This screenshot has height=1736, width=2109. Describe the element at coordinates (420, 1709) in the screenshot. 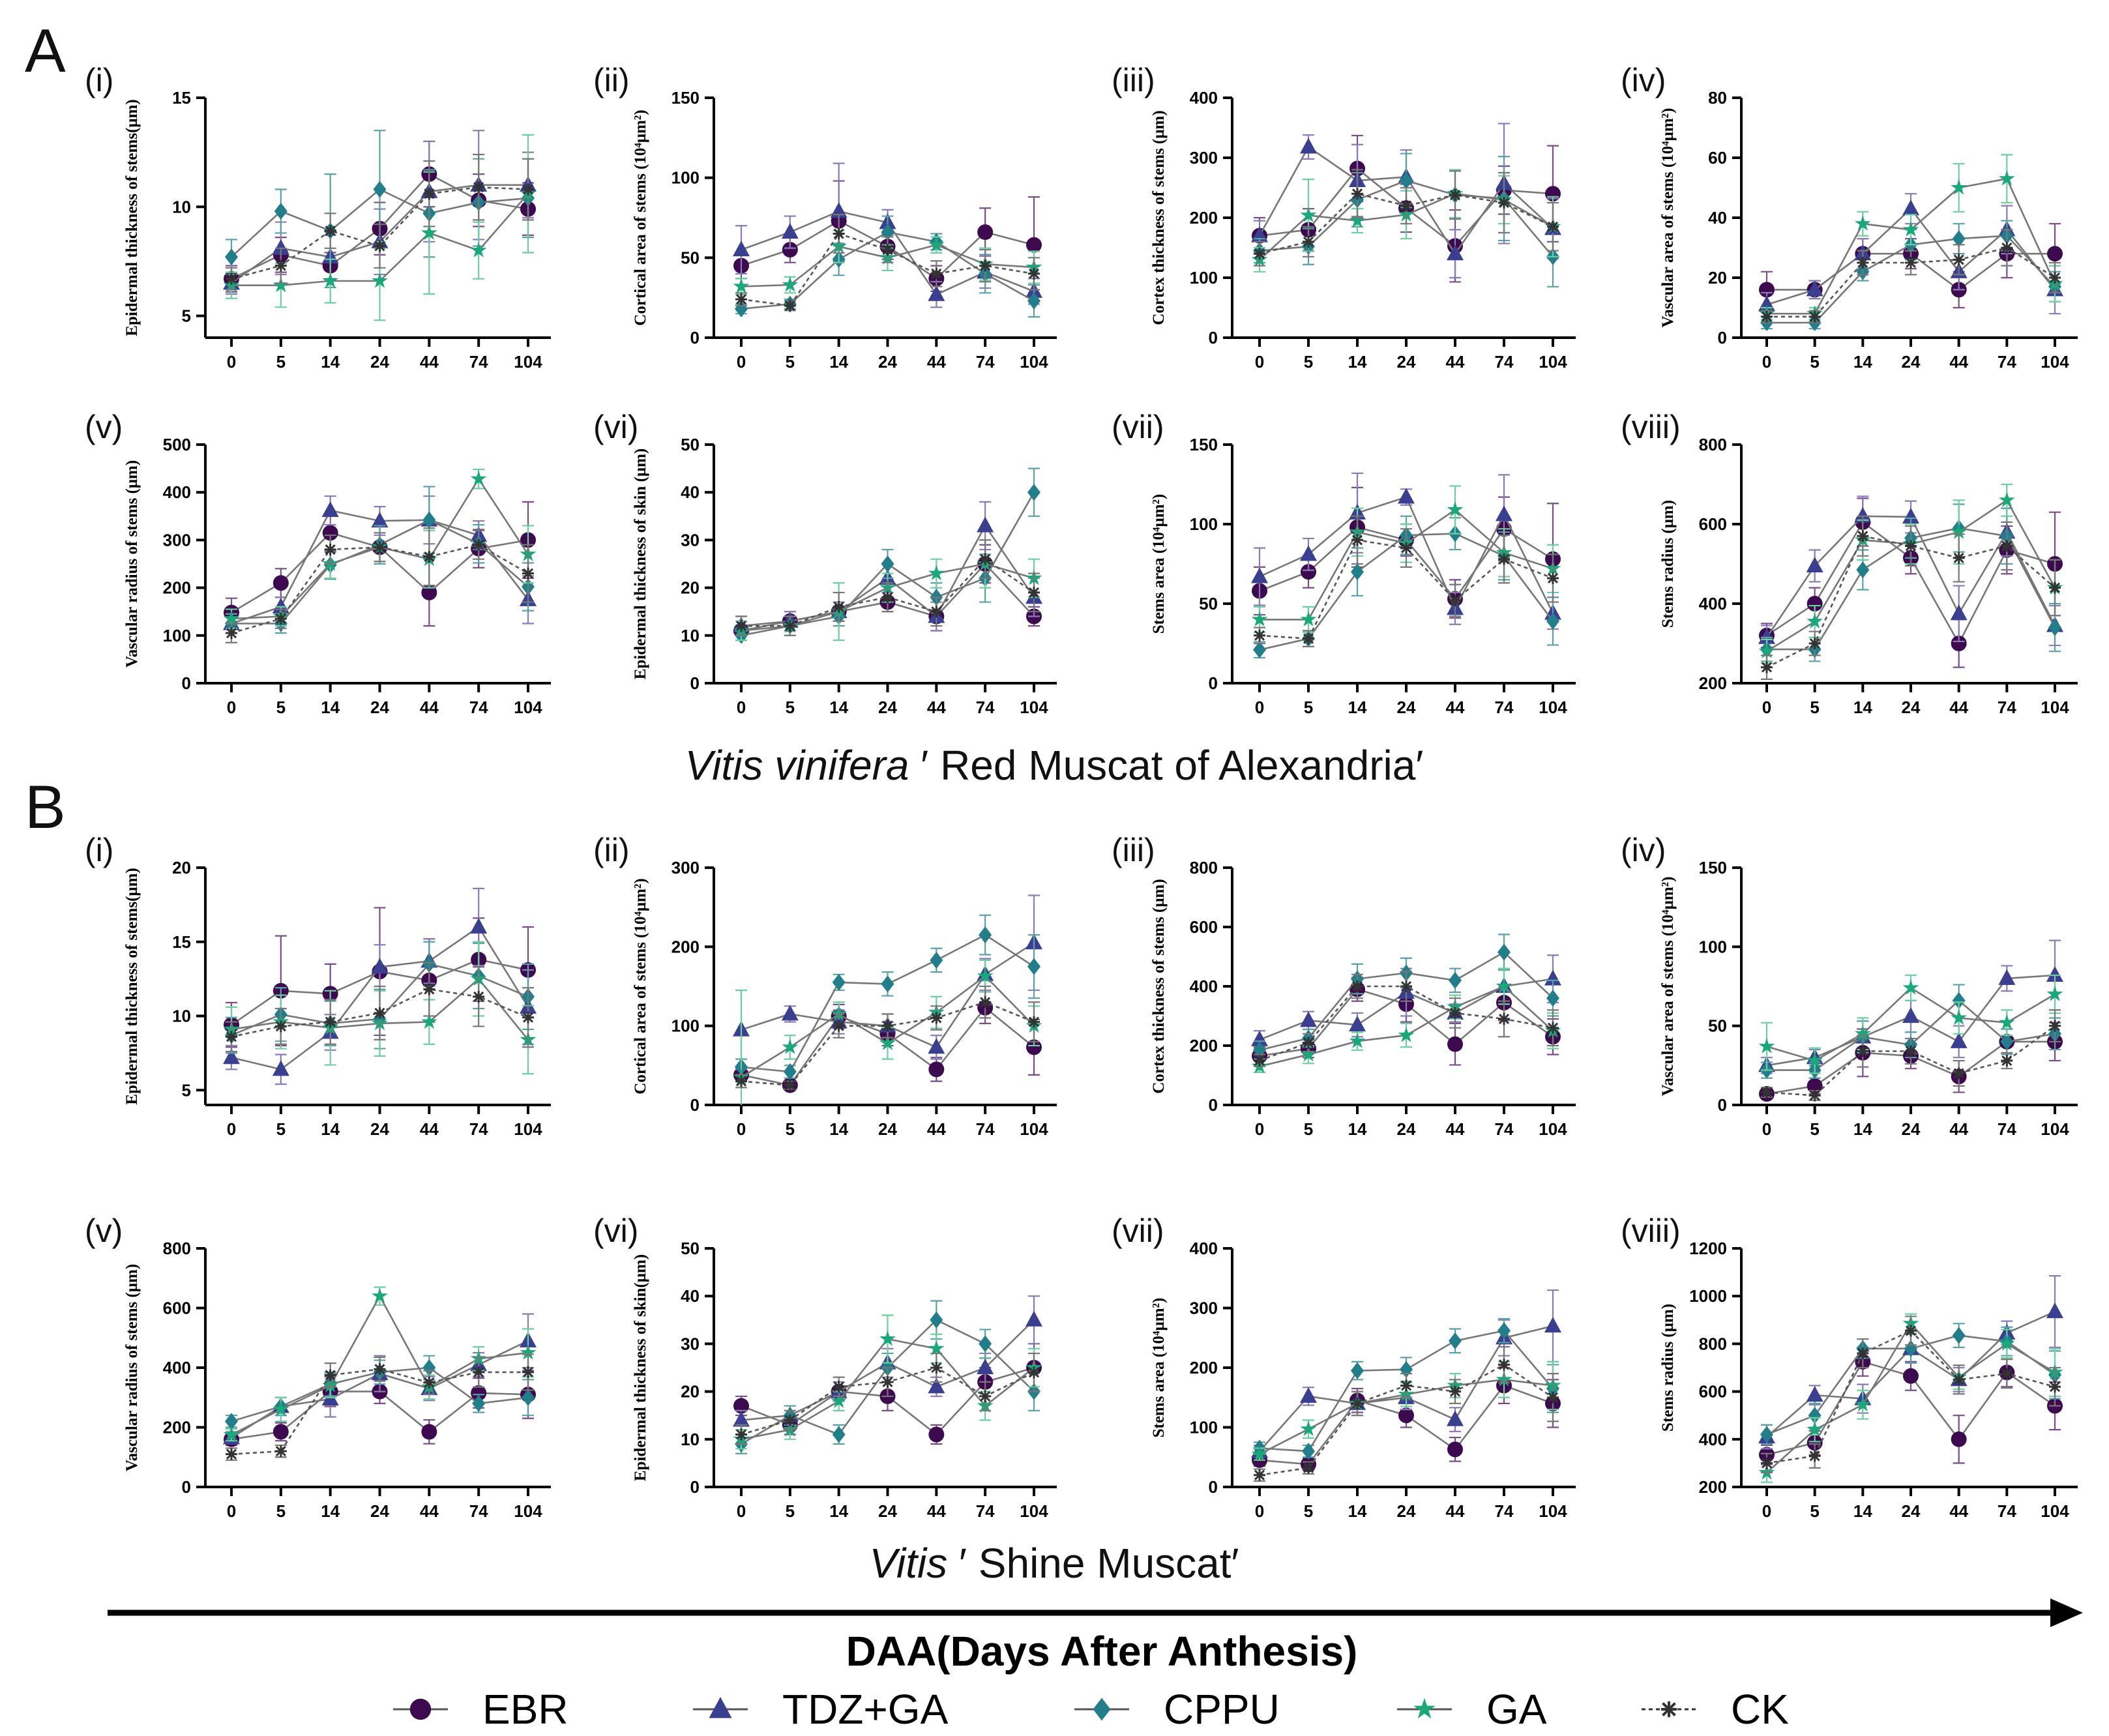

I see `legend-marker` at that location.